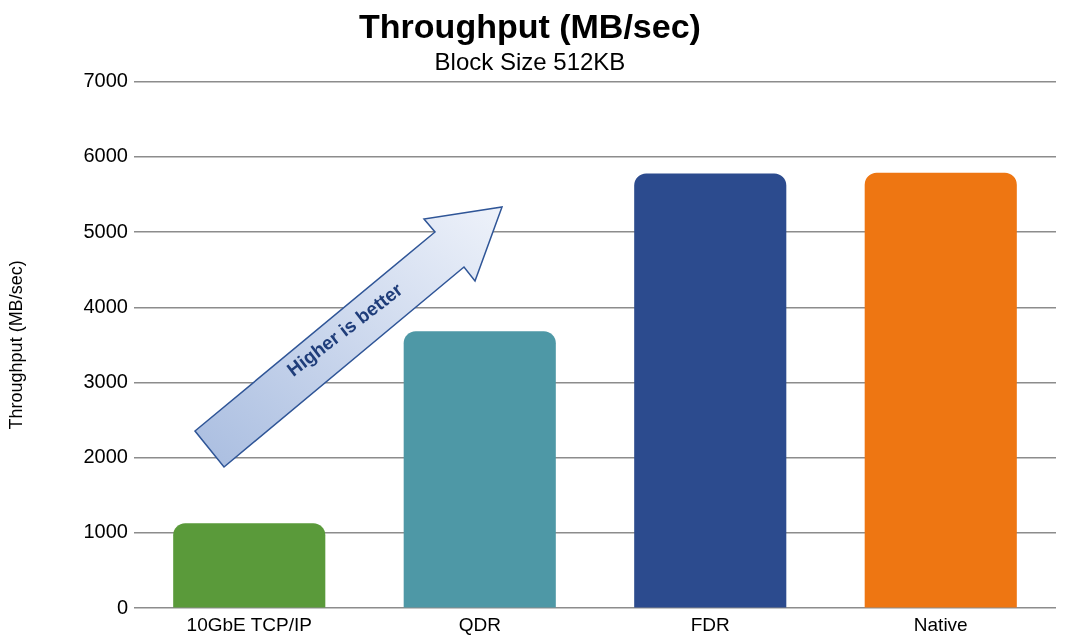  Describe the element at coordinates (710, 624) in the screenshot. I see `x-tick-label: FDR` at that location.